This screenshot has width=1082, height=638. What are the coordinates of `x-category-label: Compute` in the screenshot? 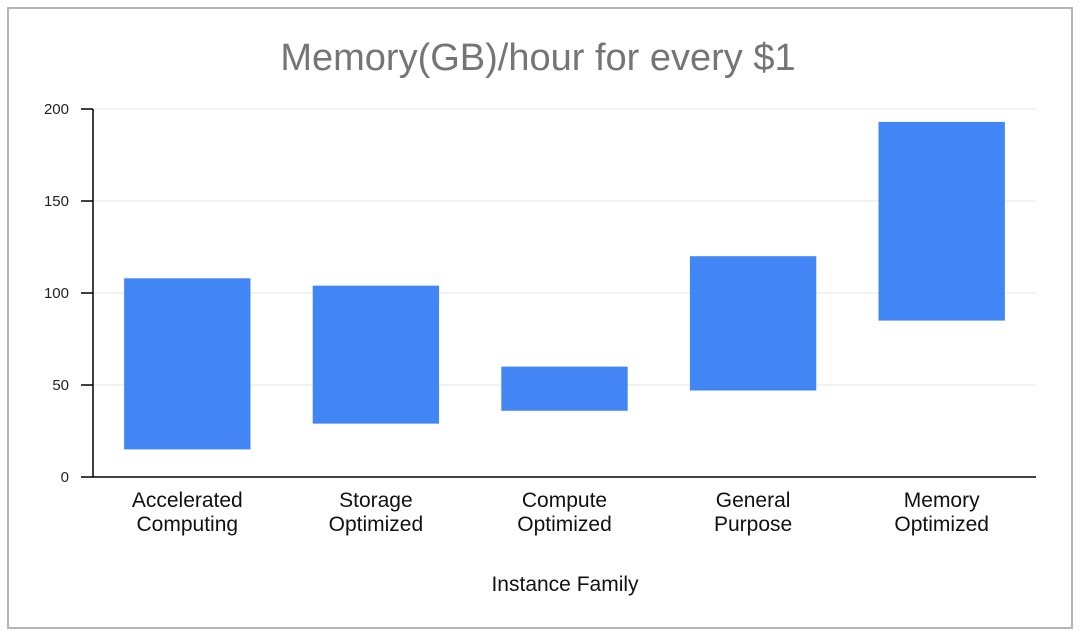 It's located at (564, 500).